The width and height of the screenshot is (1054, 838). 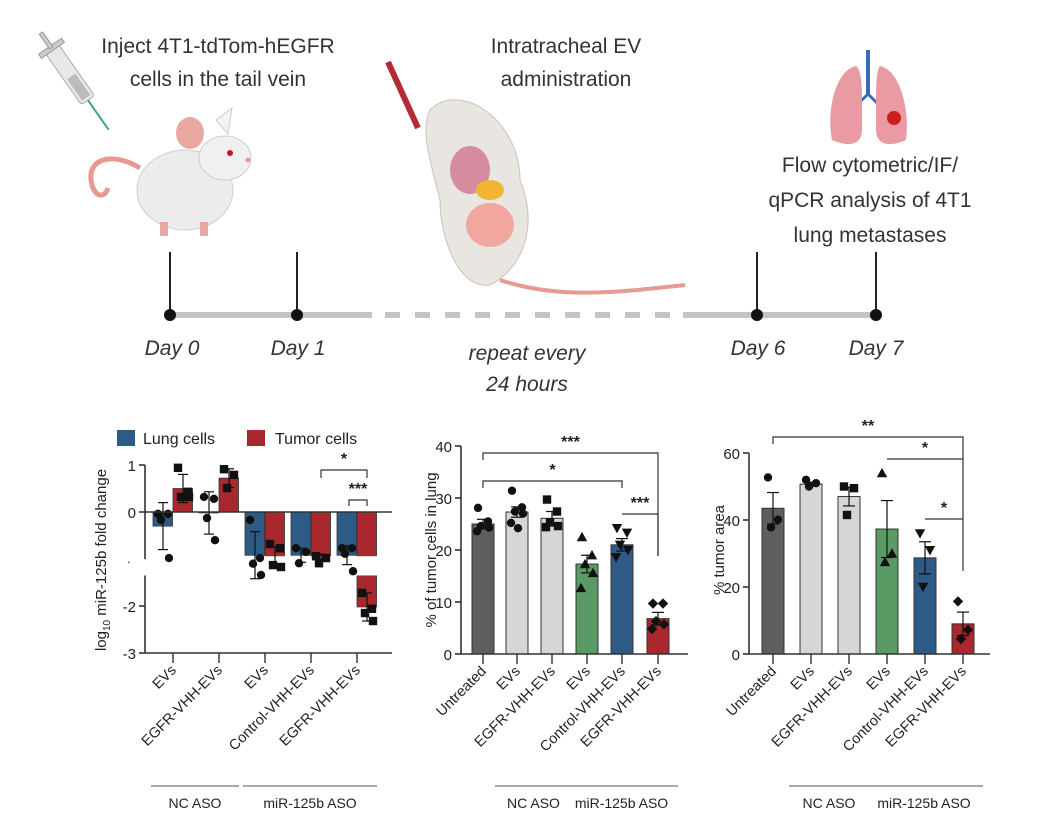 I want to click on legend-swatch-lung, so click(x=126, y=438).